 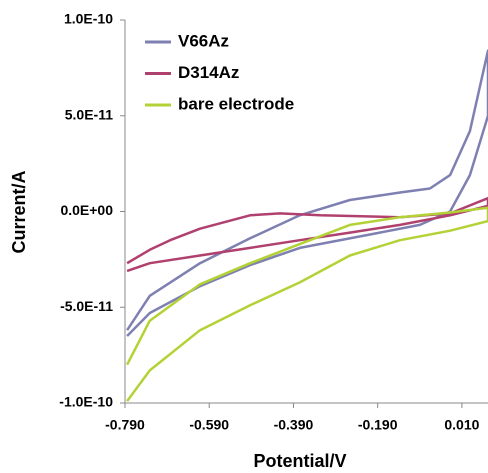 I want to click on y-tick-label: -5.0E-11, so click(x=86, y=306).